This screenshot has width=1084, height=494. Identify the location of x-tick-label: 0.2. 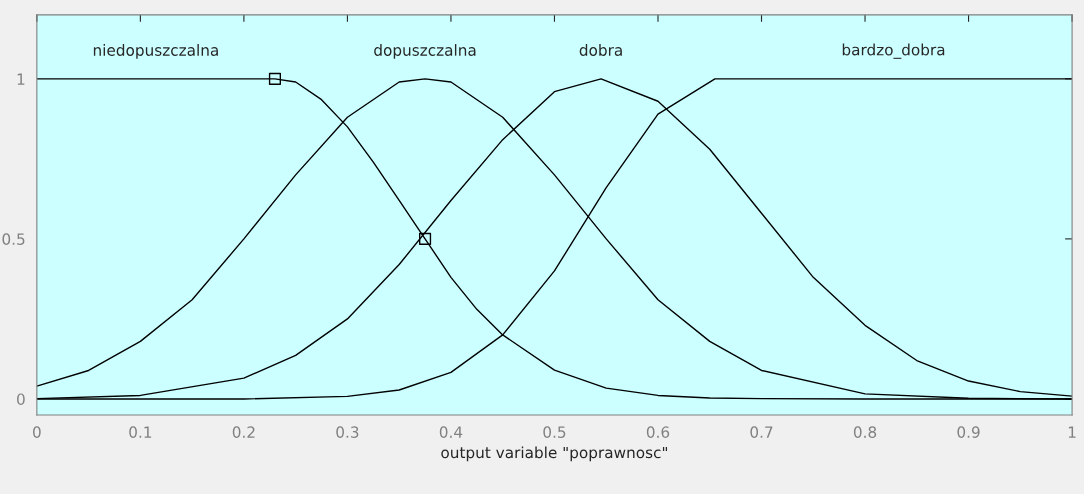
(243, 432).